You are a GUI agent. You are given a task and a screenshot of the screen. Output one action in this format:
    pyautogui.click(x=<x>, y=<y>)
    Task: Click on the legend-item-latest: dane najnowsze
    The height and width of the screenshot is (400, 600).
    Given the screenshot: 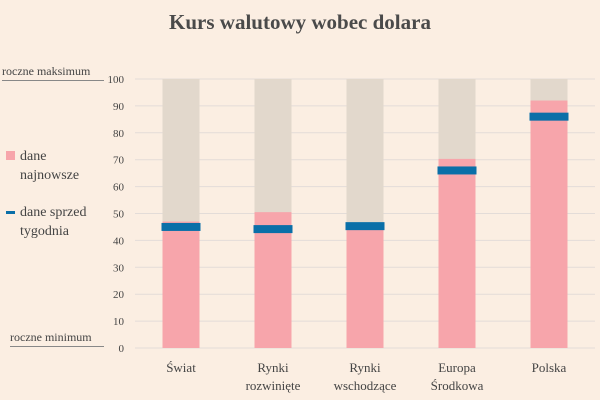 What is the action you would take?
    pyautogui.click(x=50, y=166)
    